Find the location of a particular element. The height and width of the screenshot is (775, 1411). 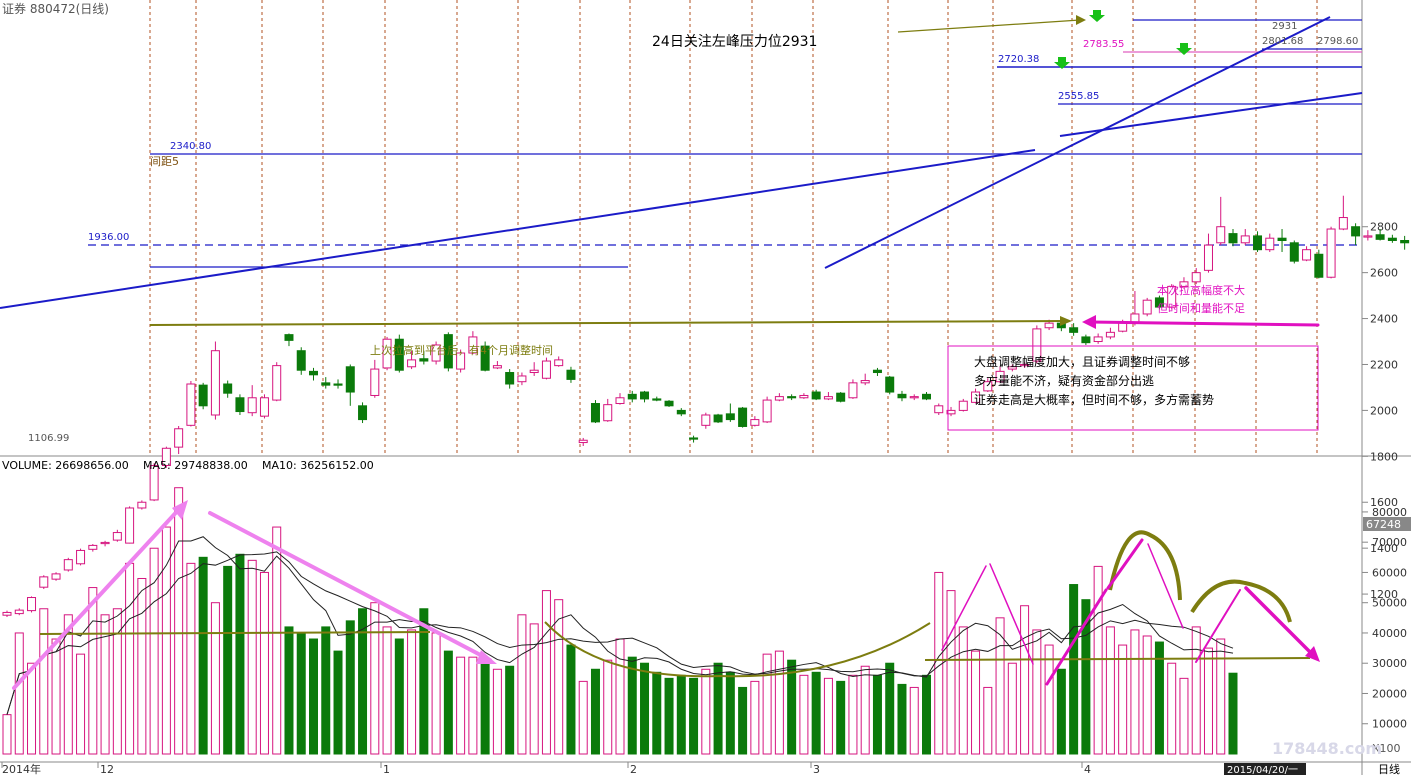

price-tick-label: 1600 is located at coordinates (1384, 502).